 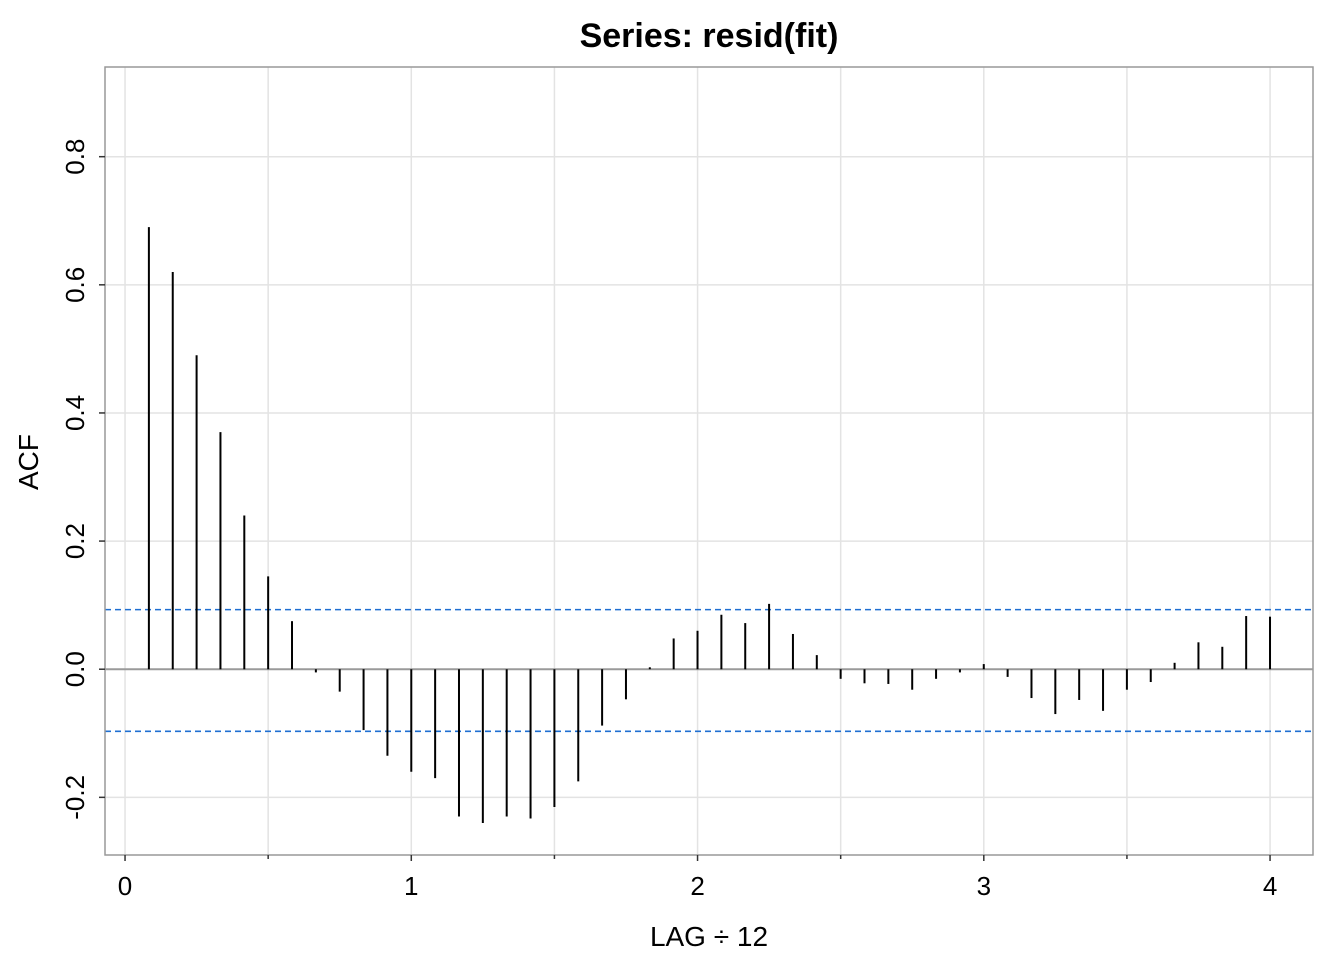 I want to click on x-axis-label: LAG ÷ 12, so click(x=709, y=936).